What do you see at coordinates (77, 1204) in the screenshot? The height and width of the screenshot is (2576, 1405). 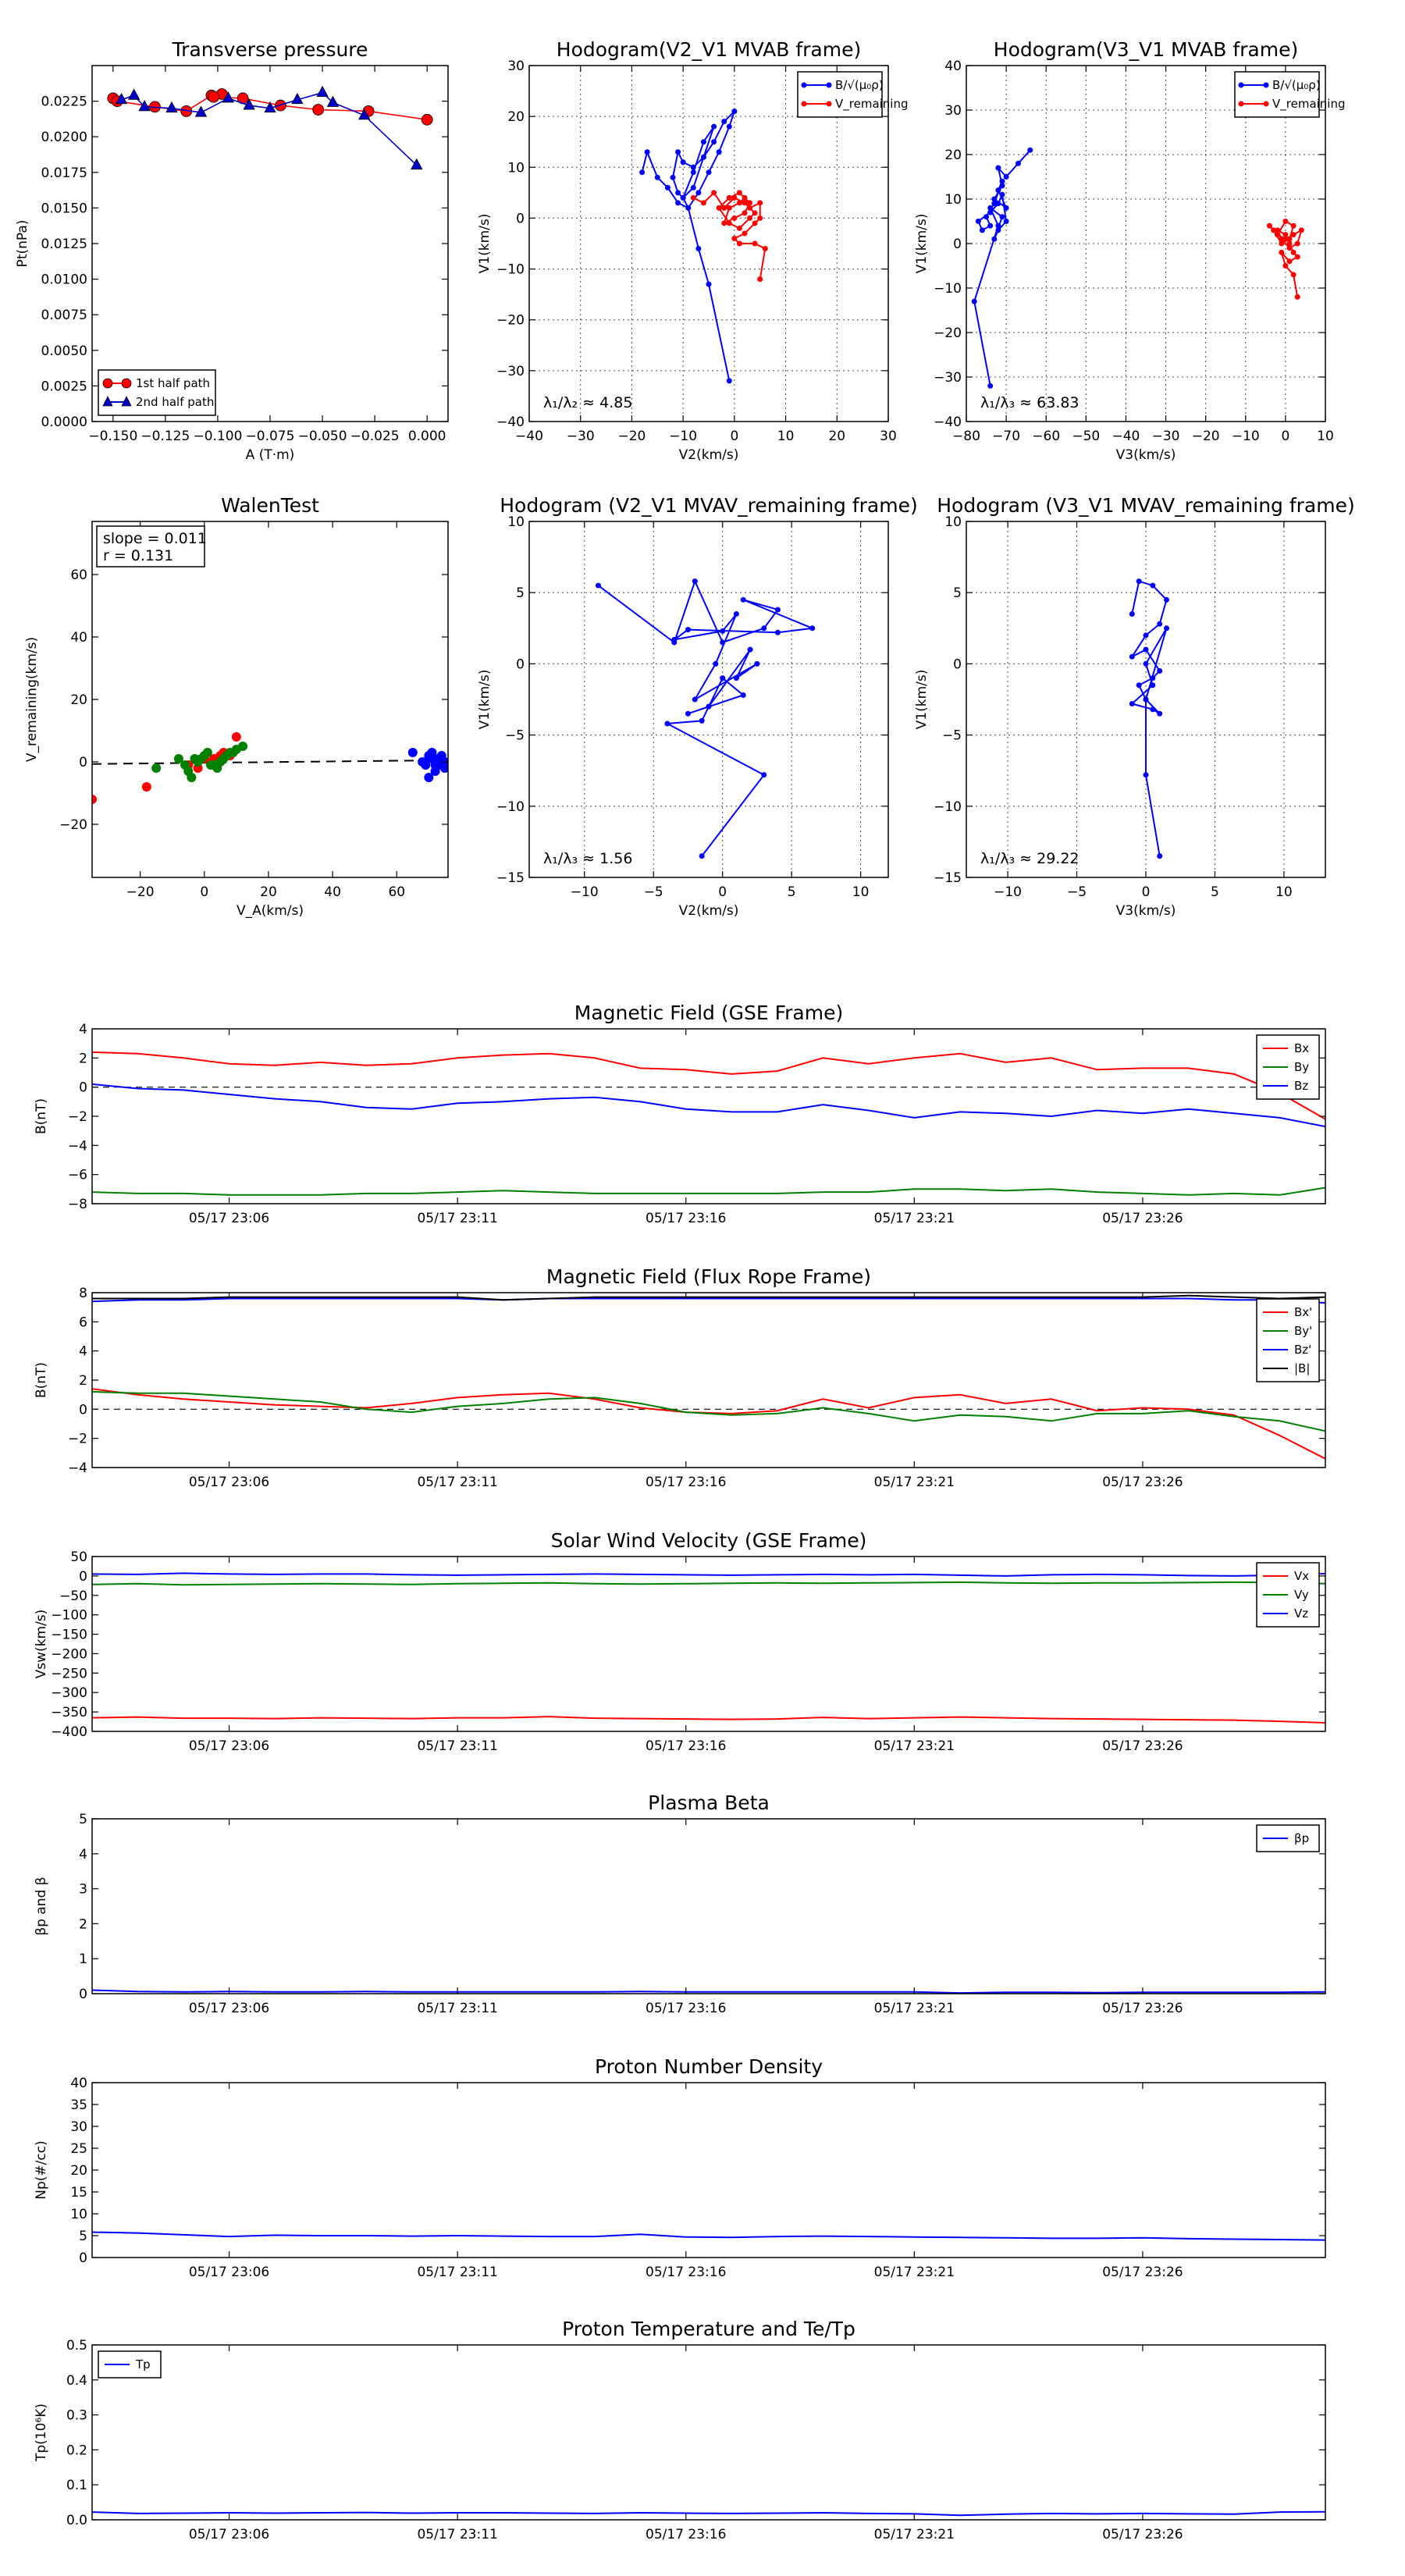 I see `y-tick-label: −8` at bounding box center [77, 1204].